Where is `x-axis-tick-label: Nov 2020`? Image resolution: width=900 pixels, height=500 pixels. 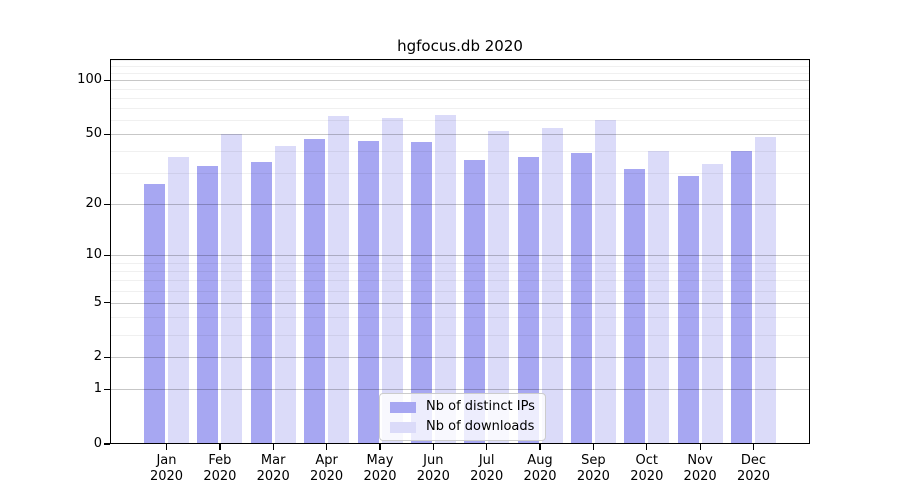
x-axis-tick-label: Nov 2020 is located at coordinates (700, 469).